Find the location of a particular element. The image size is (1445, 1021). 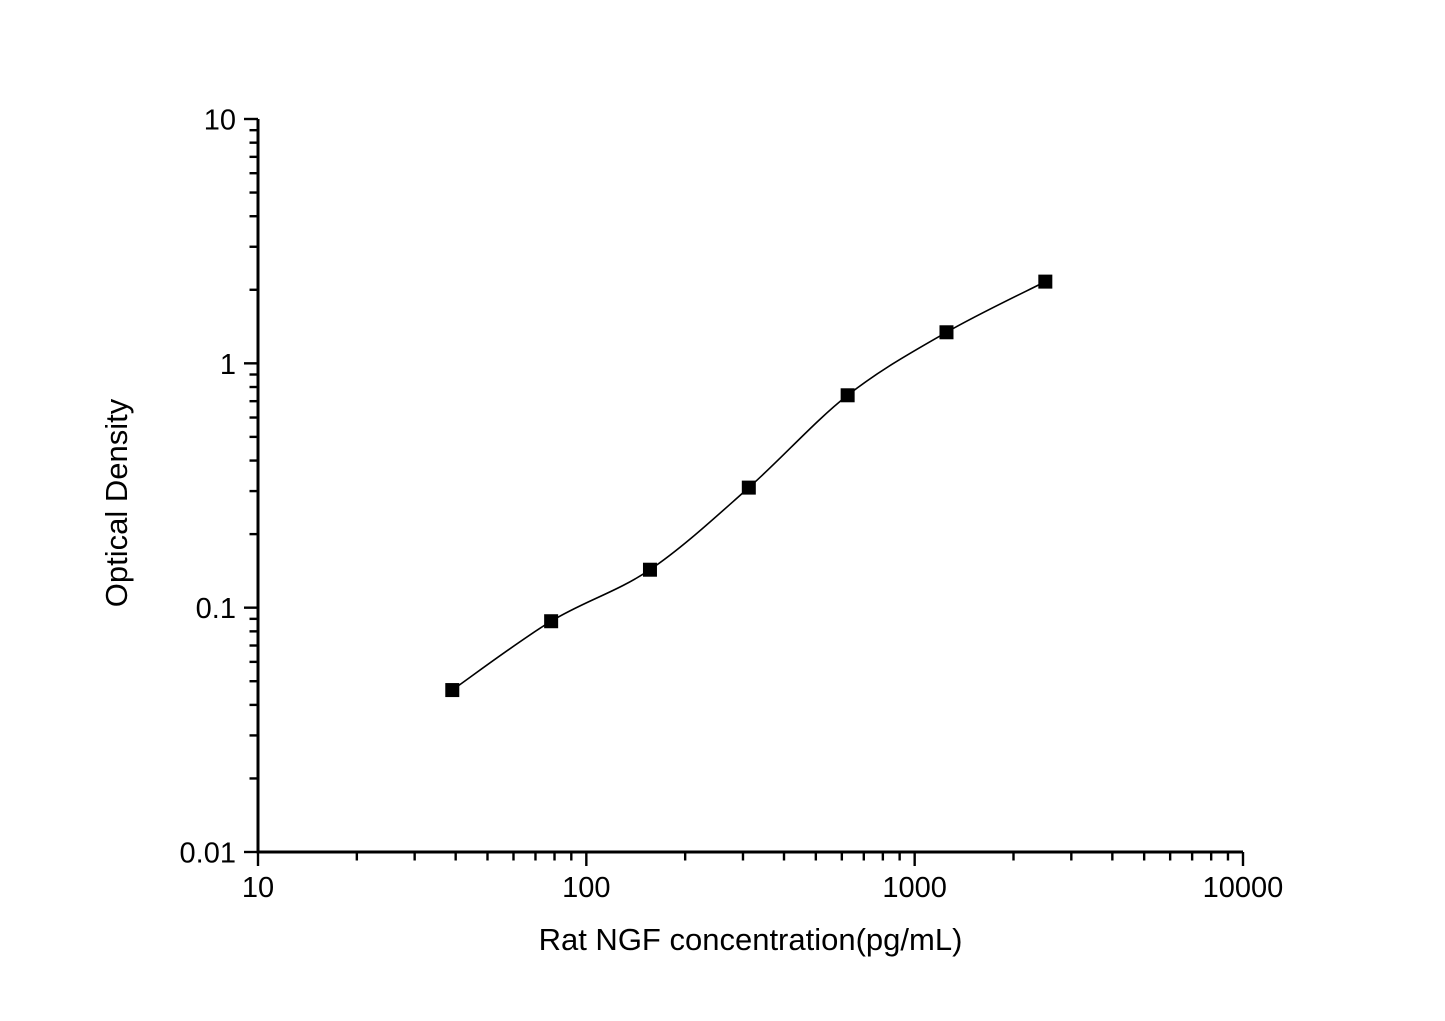

y-tick-label: 1 is located at coordinates (228, 365).